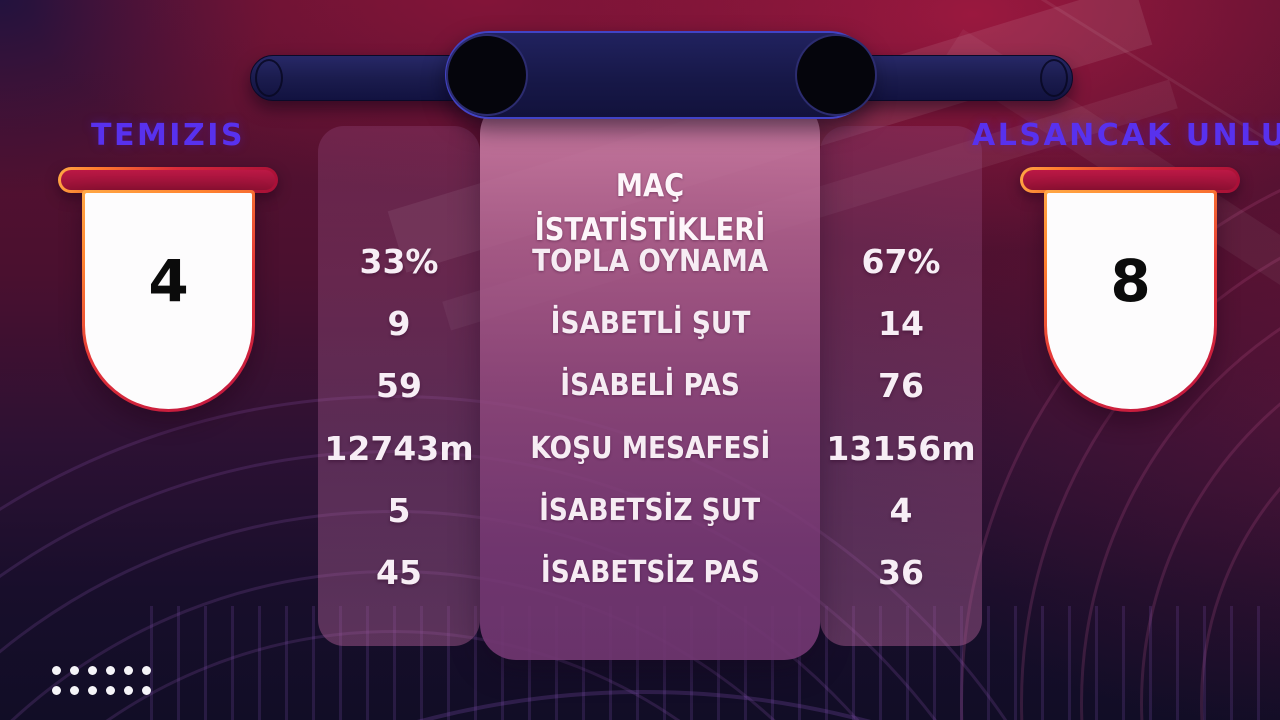 The height and width of the screenshot is (720, 1280). I want to click on away-score: 8, so click(1130, 281).